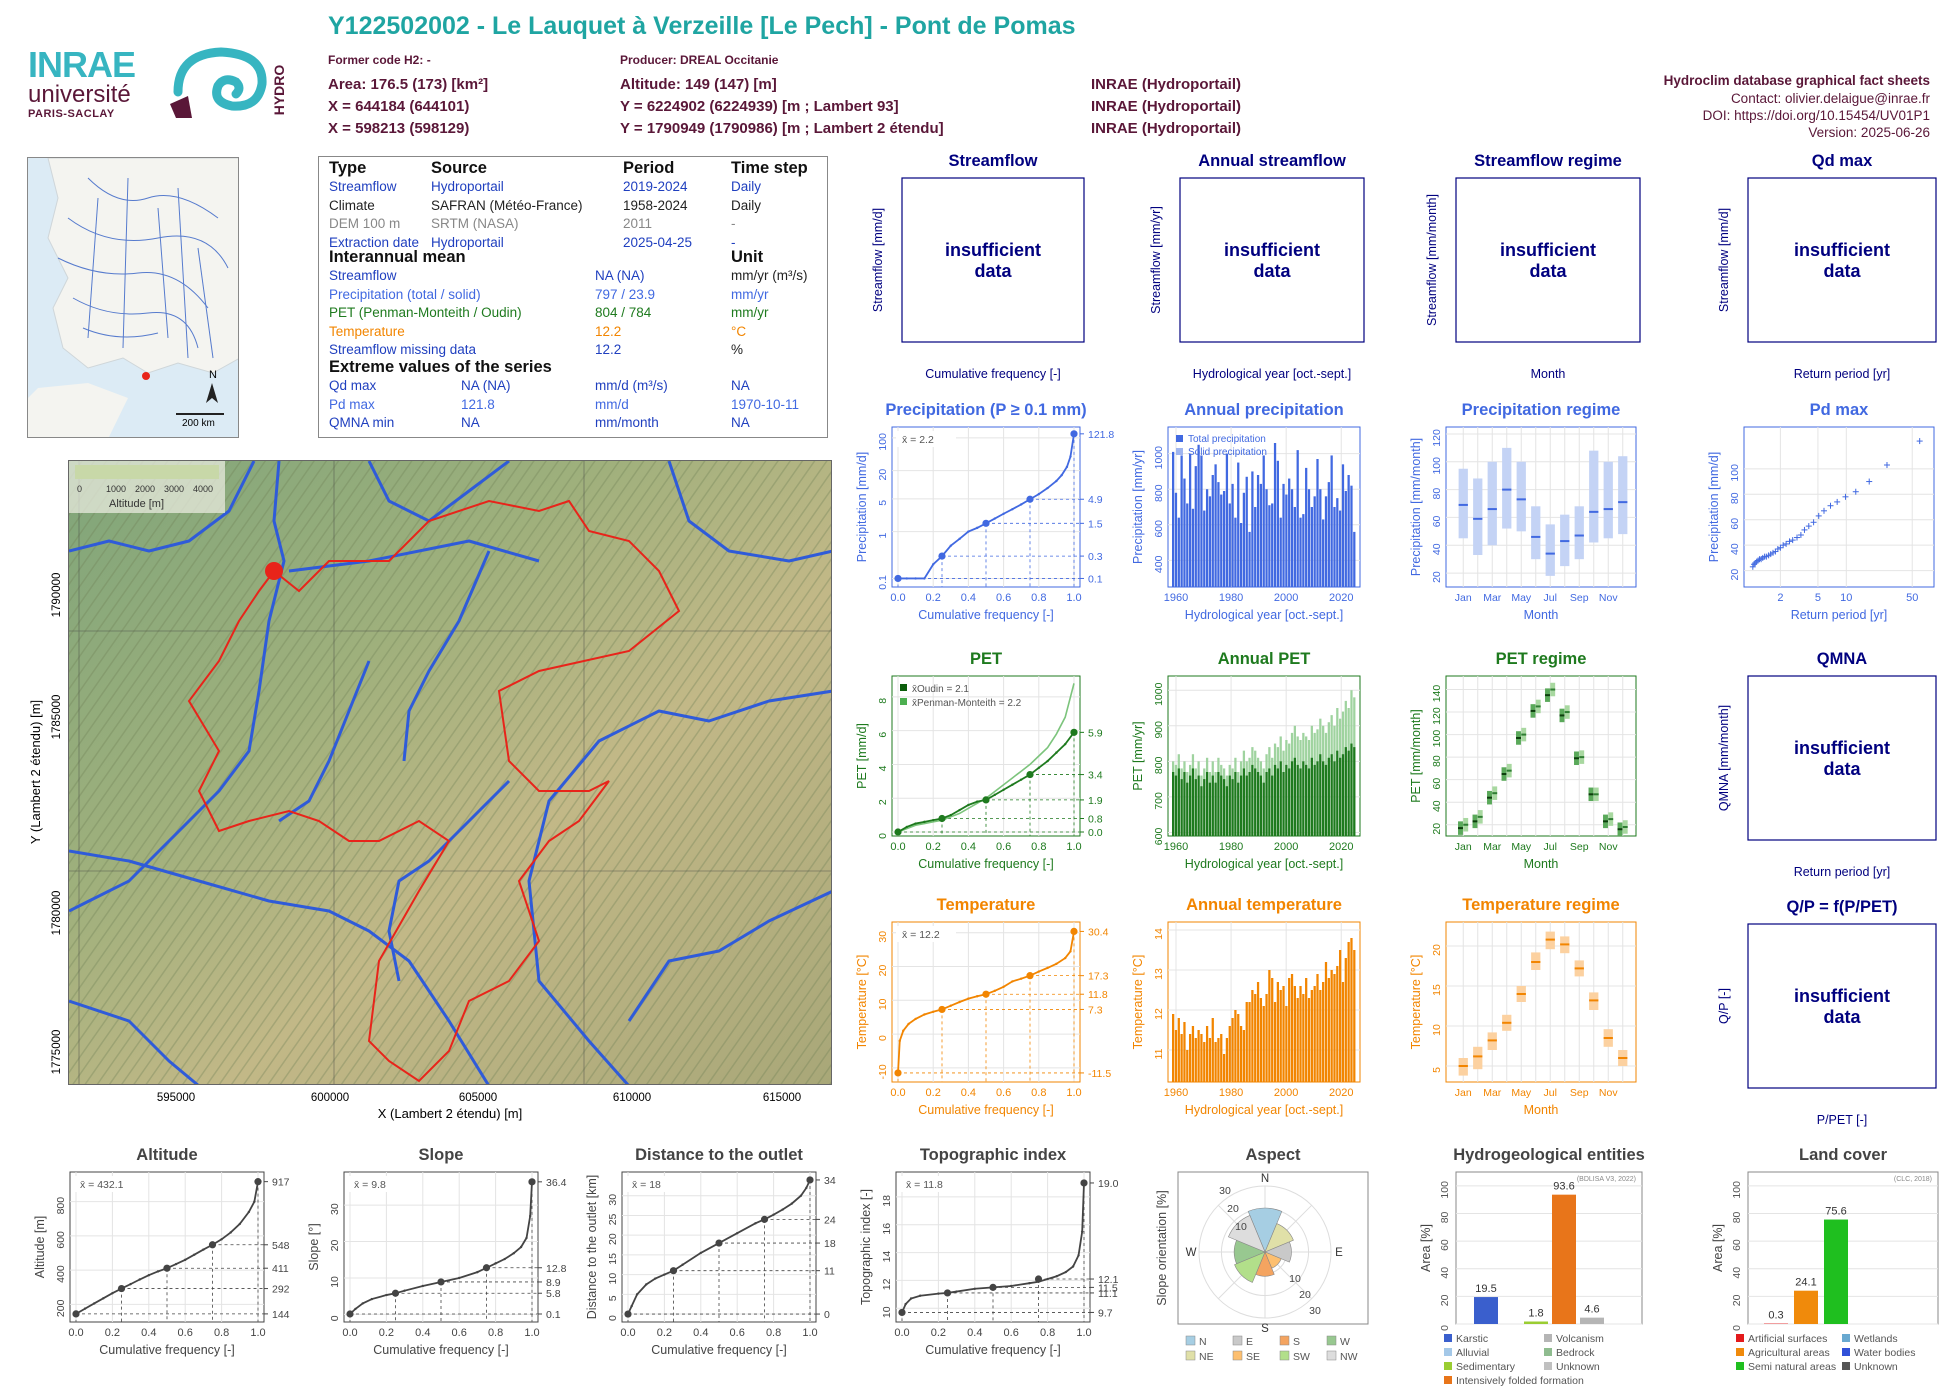 The width and height of the screenshot is (1960, 1386). Describe the element at coordinates (1341, 847) in the screenshot. I see `x-tick-label: 2020` at that location.